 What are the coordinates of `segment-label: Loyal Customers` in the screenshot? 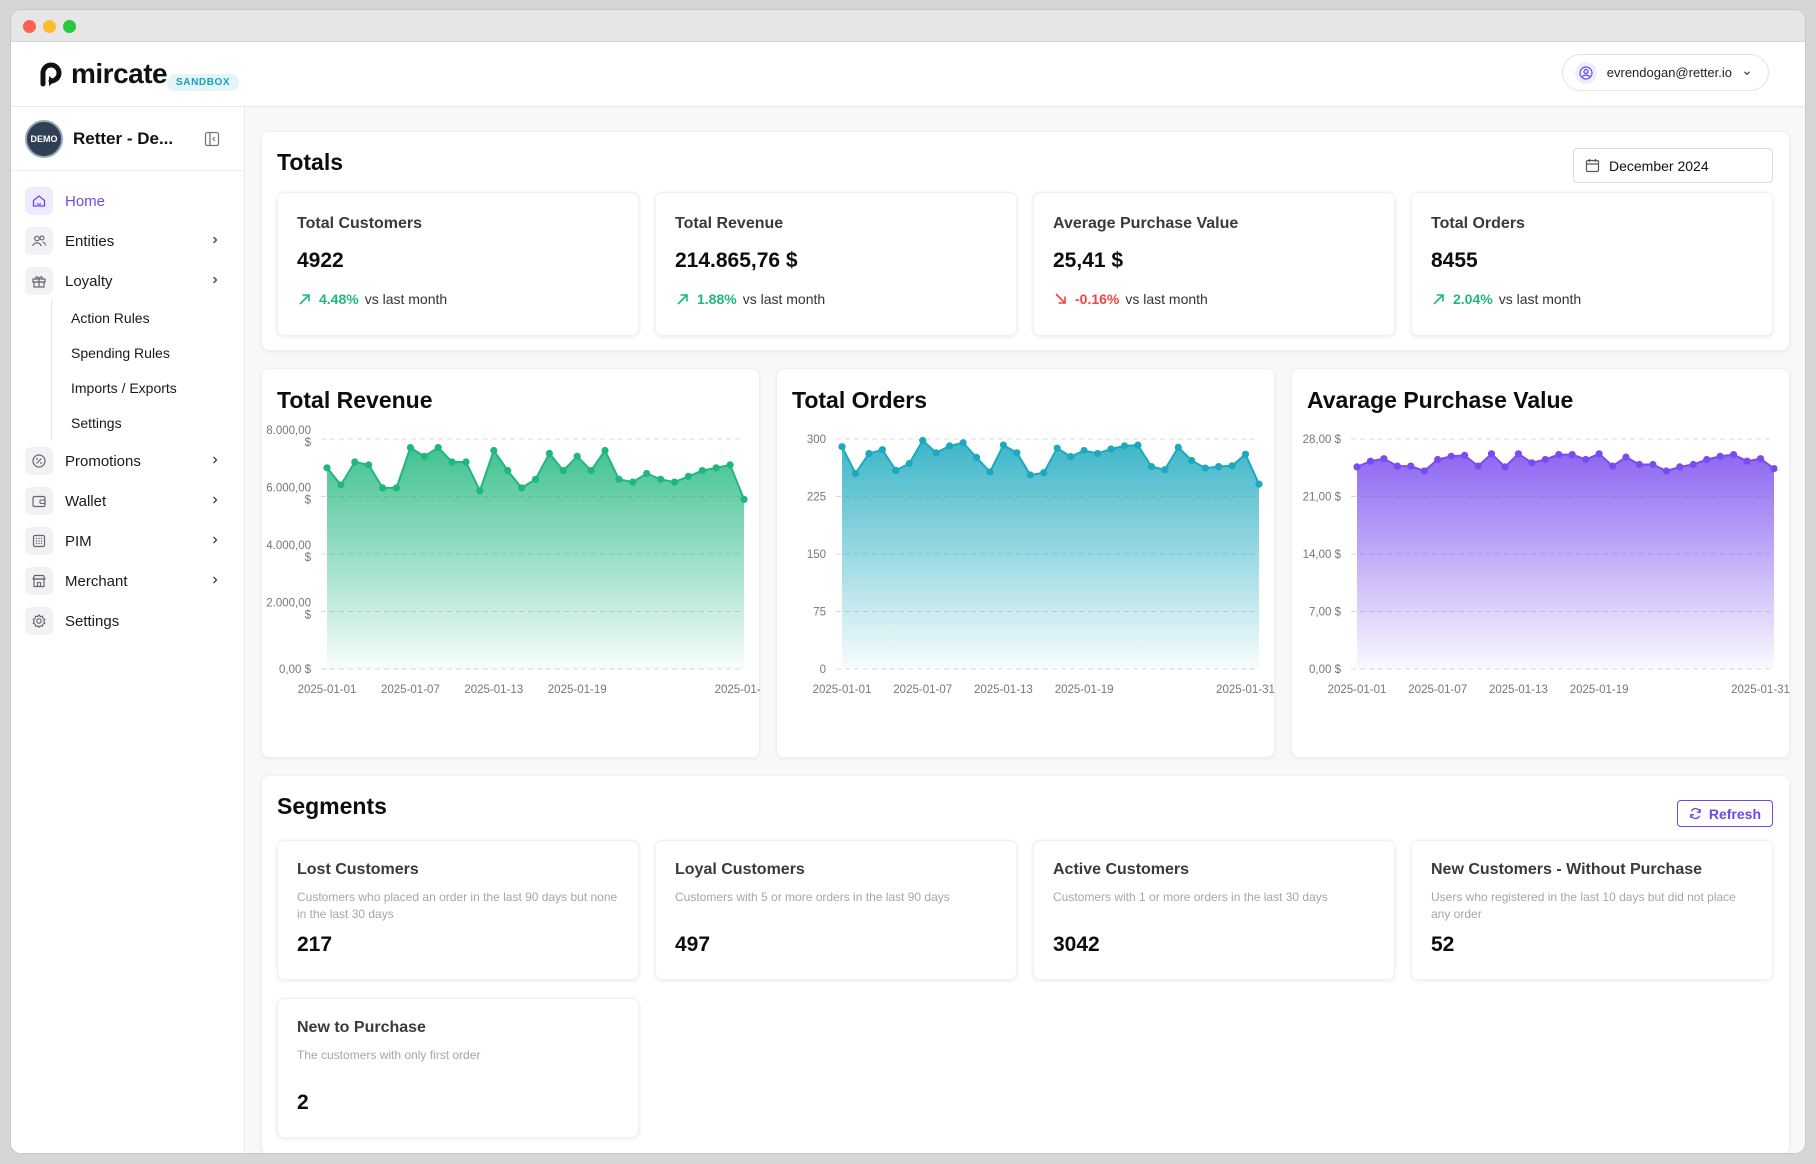 It's located at (740, 869).